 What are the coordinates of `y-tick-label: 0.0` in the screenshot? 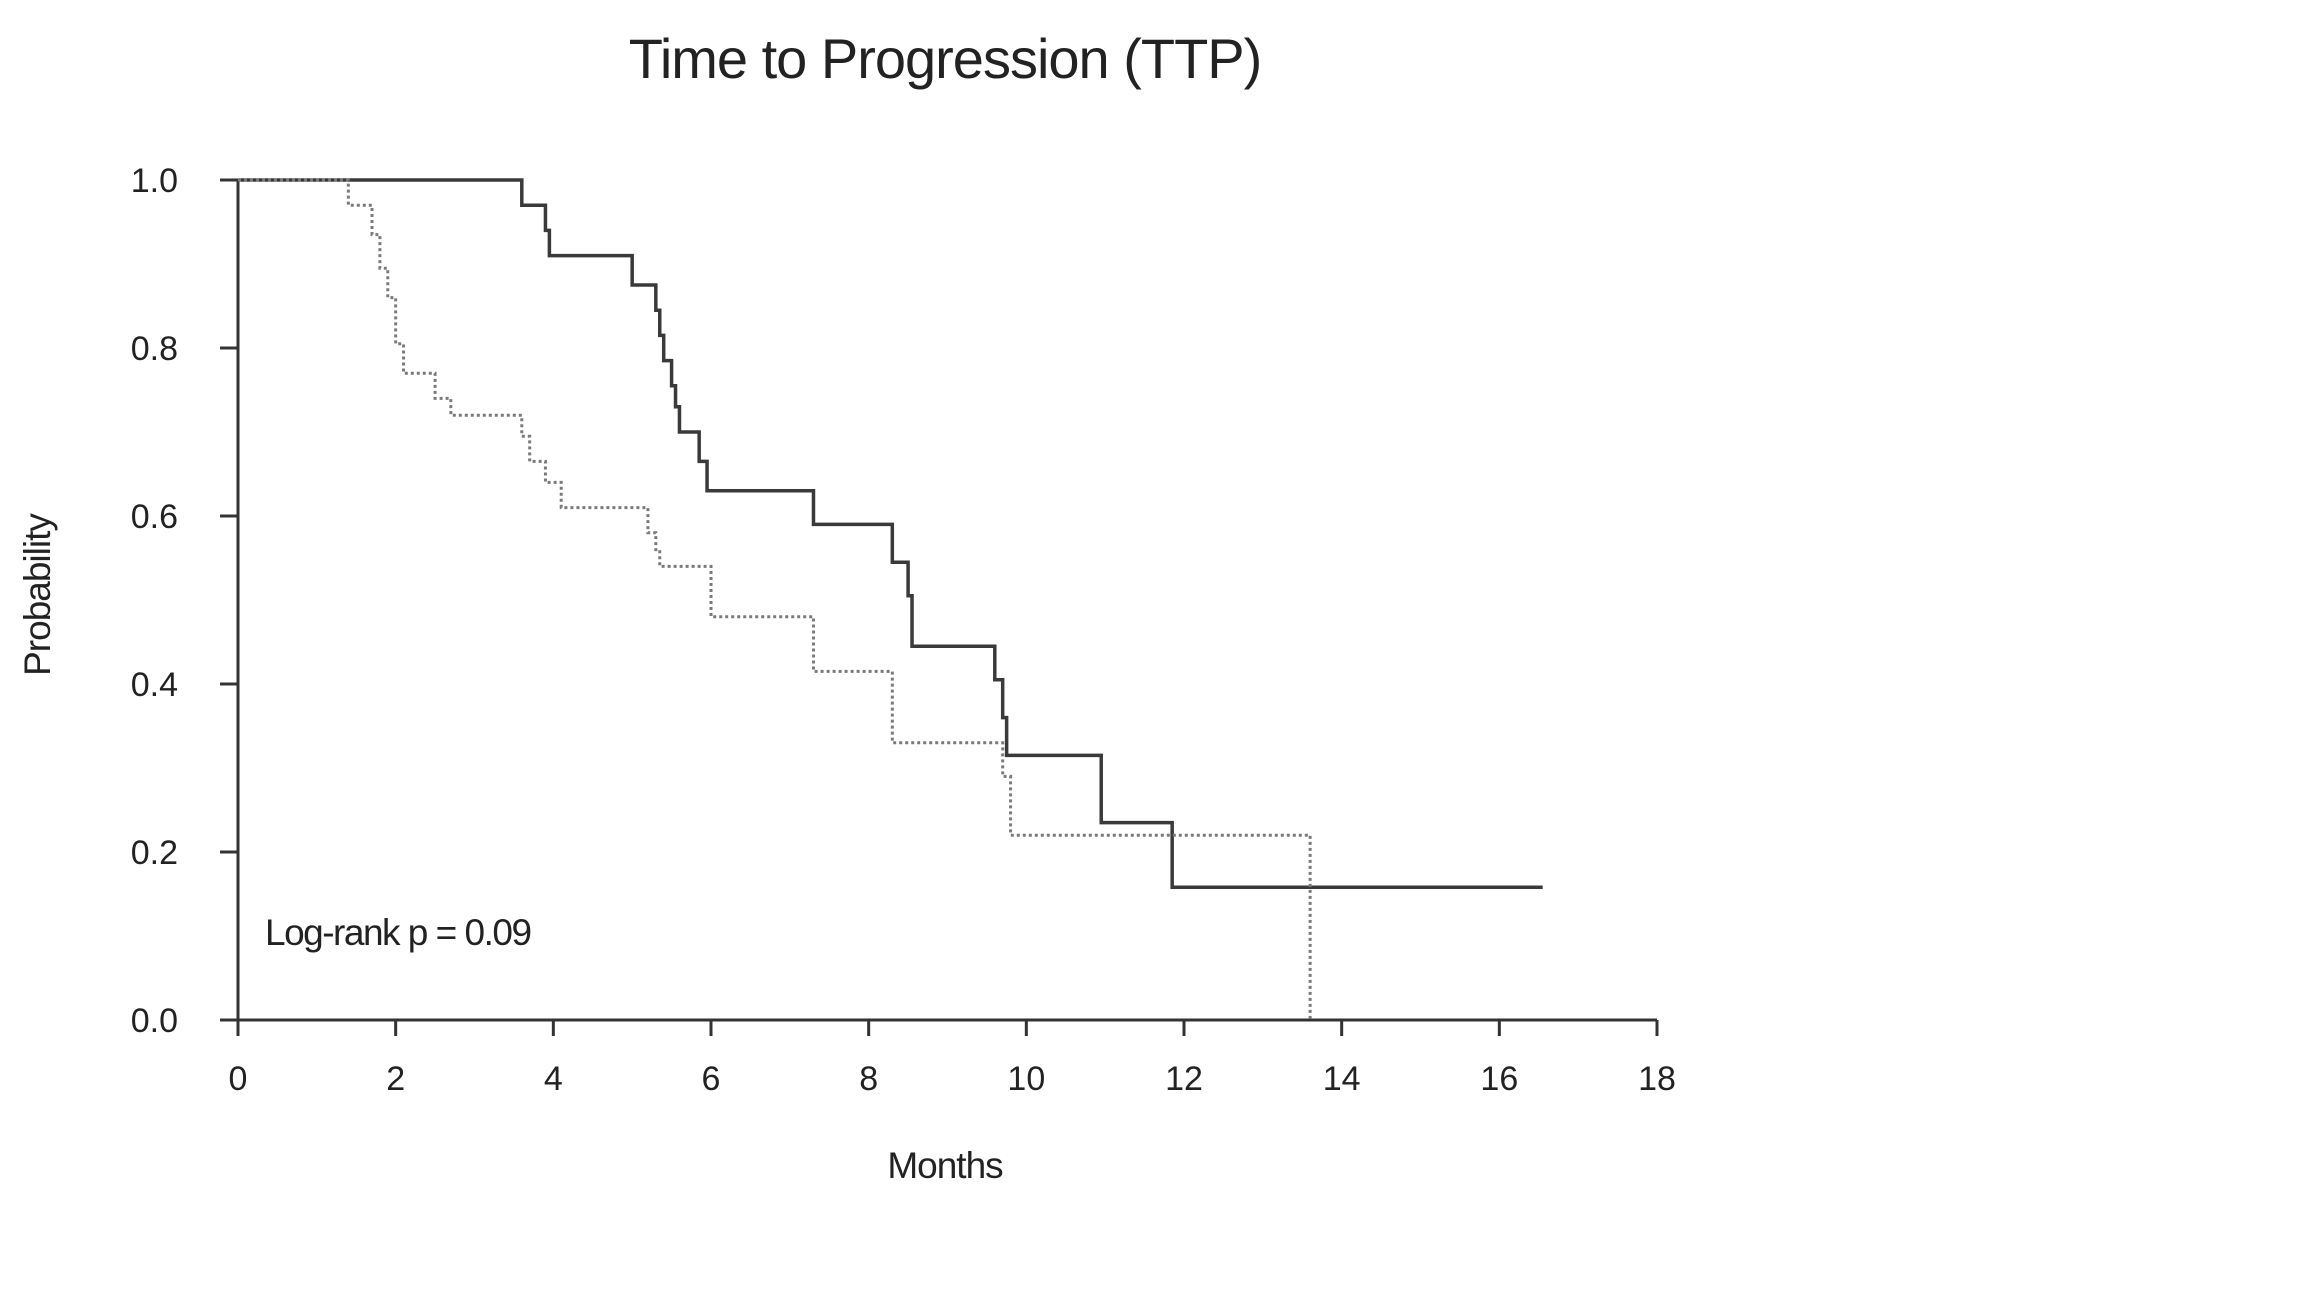 It's located at (154, 1021).